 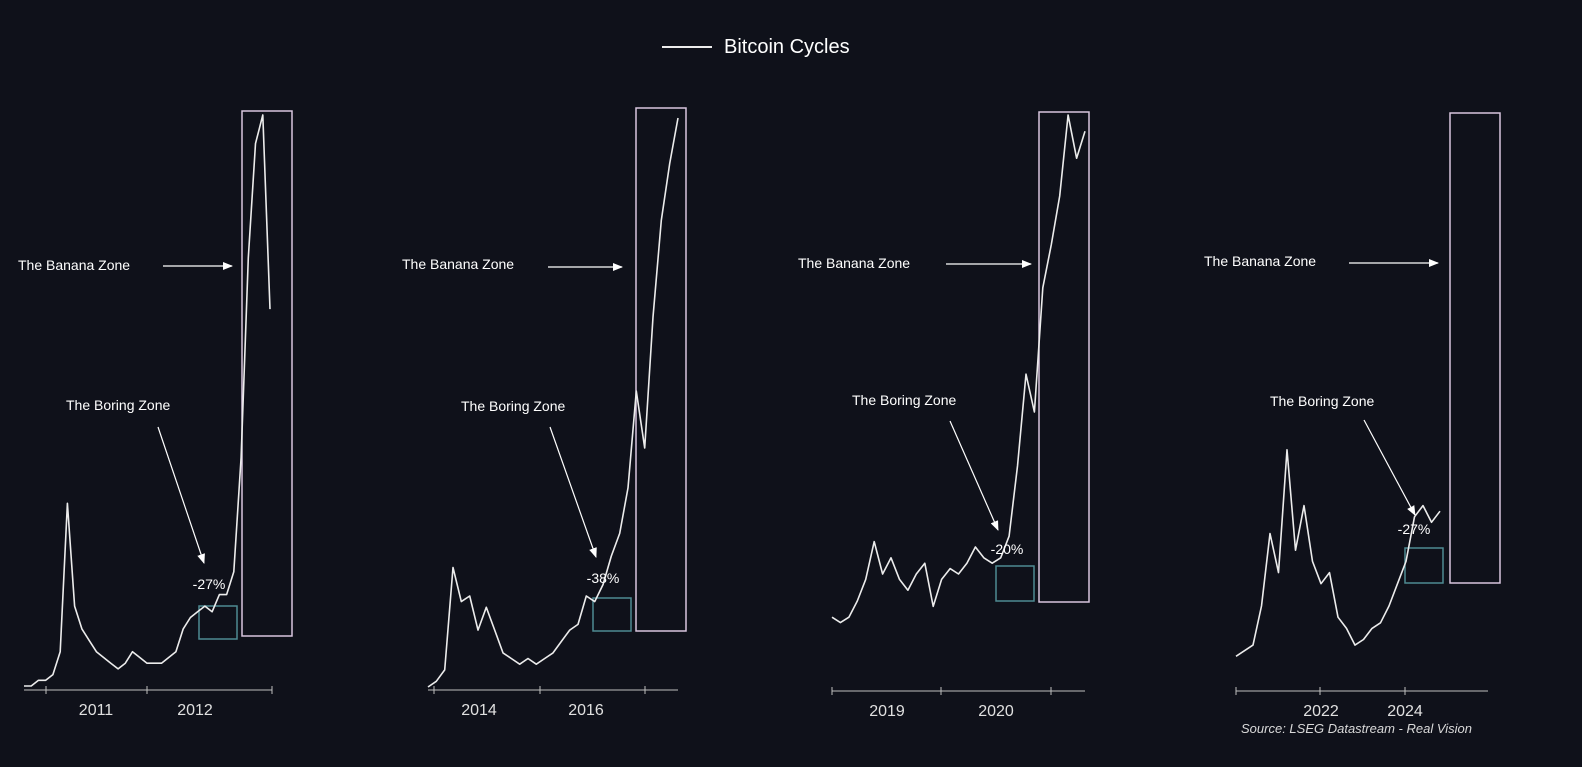 I want to click on source-note: Source: LSEG Datastream - Real Vision, so click(x=1356, y=728).